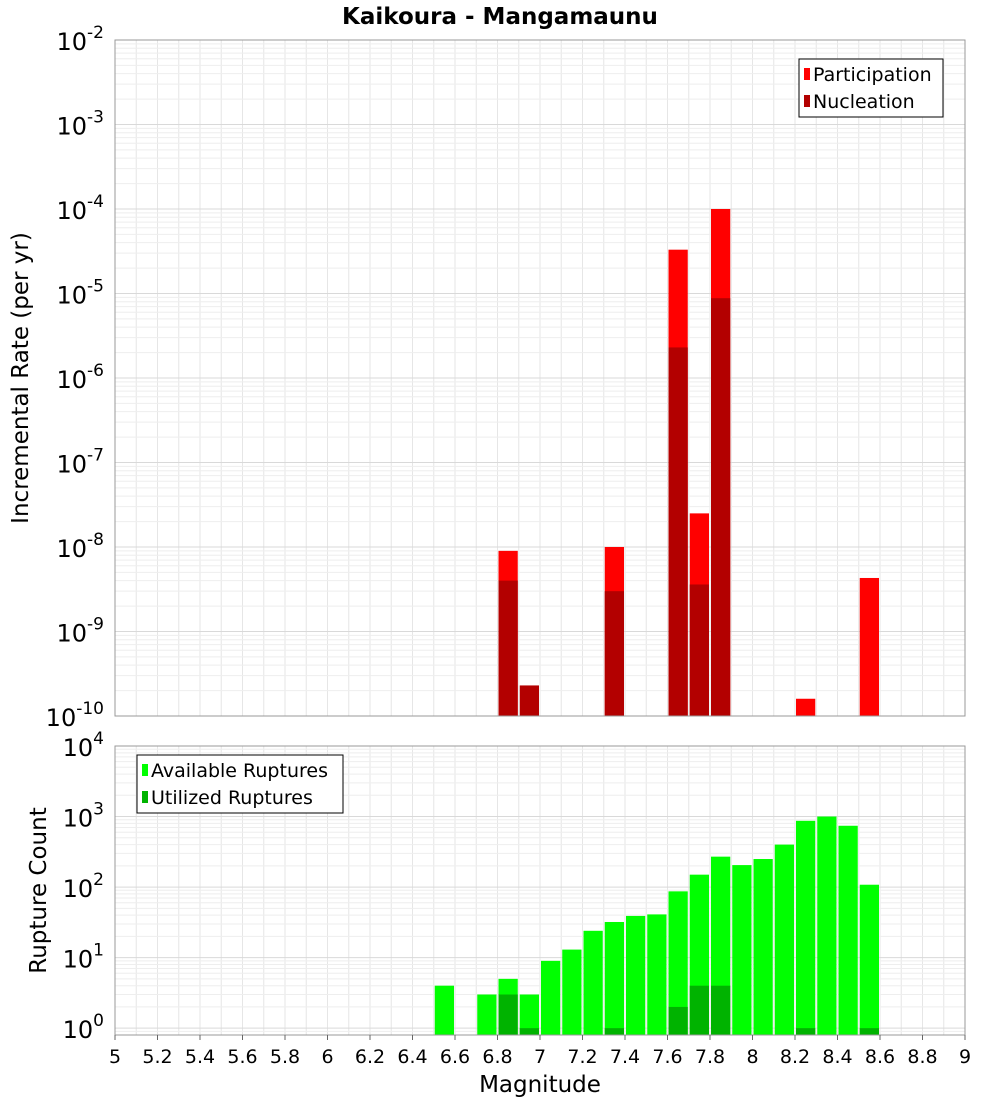  What do you see at coordinates (922, 1057) in the screenshot?
I see `x-tick-label: 8.8` at bounding box center [922, 1057].